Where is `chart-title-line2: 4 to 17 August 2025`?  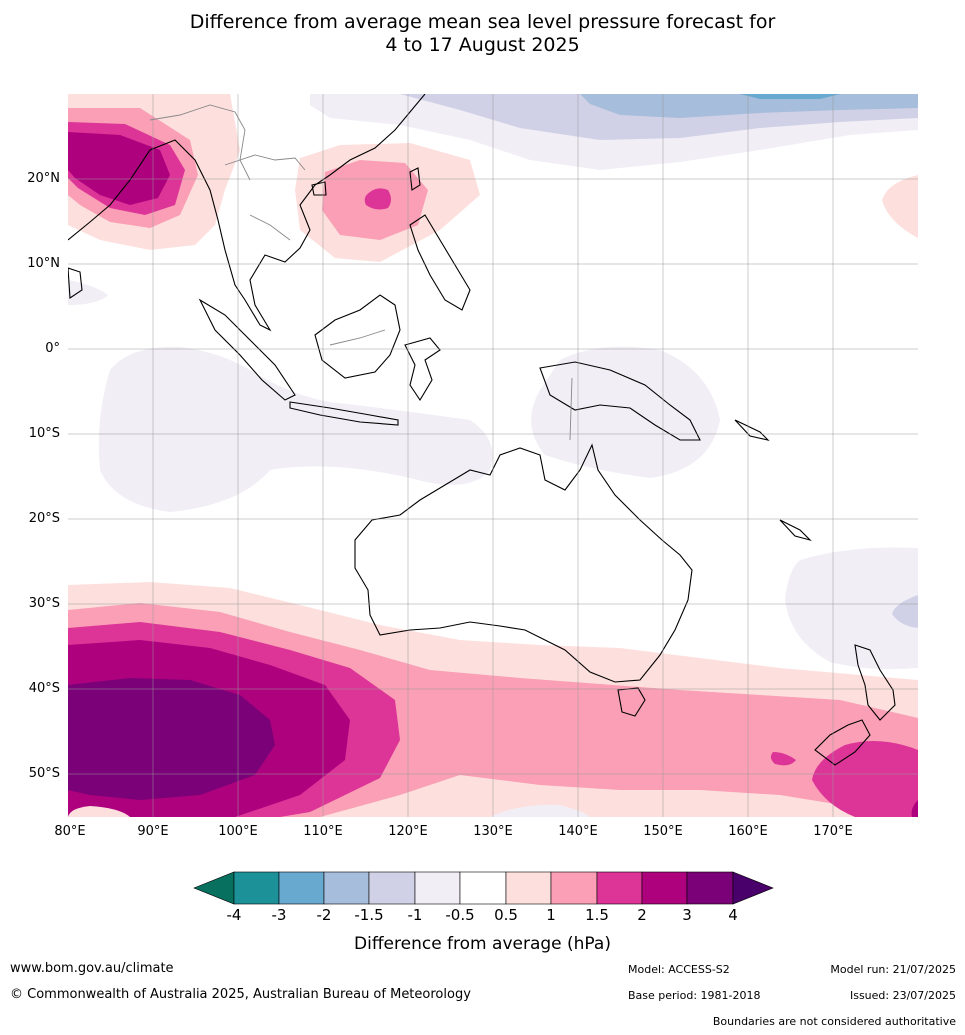
chart-title-line2: 4 to 17 August 2025 is located at coordinates (482, 45).